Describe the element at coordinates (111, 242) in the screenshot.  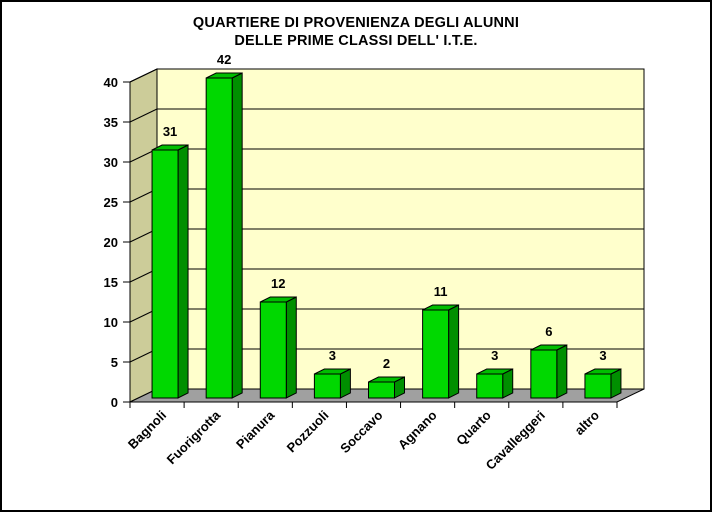
I see `y-tick-label: 20` at that location.